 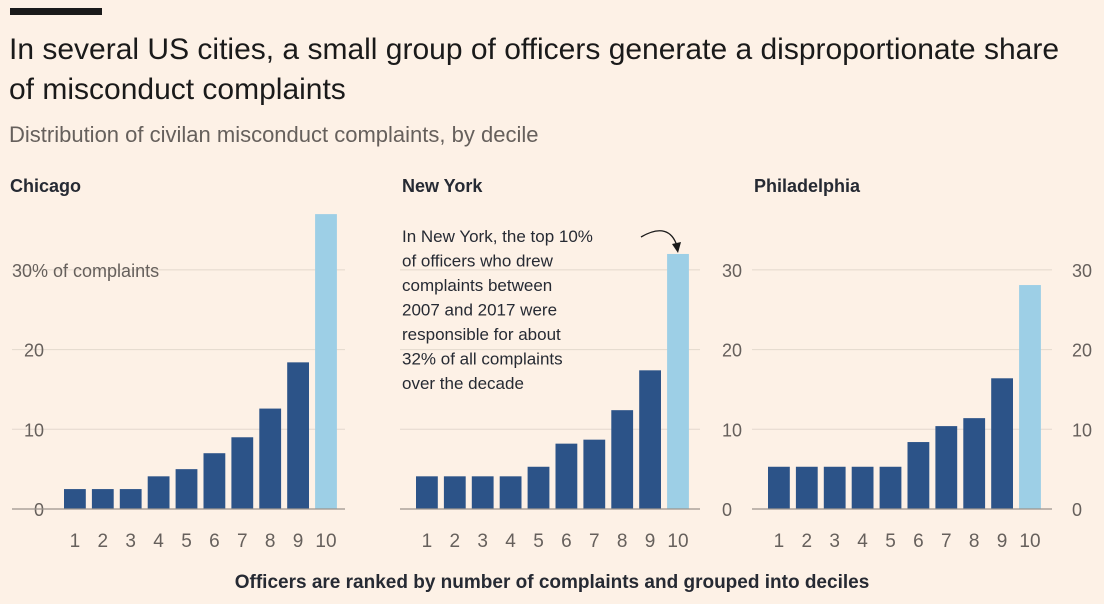 I want to click on panel-title: Chicago, so click(x=45, y=186).